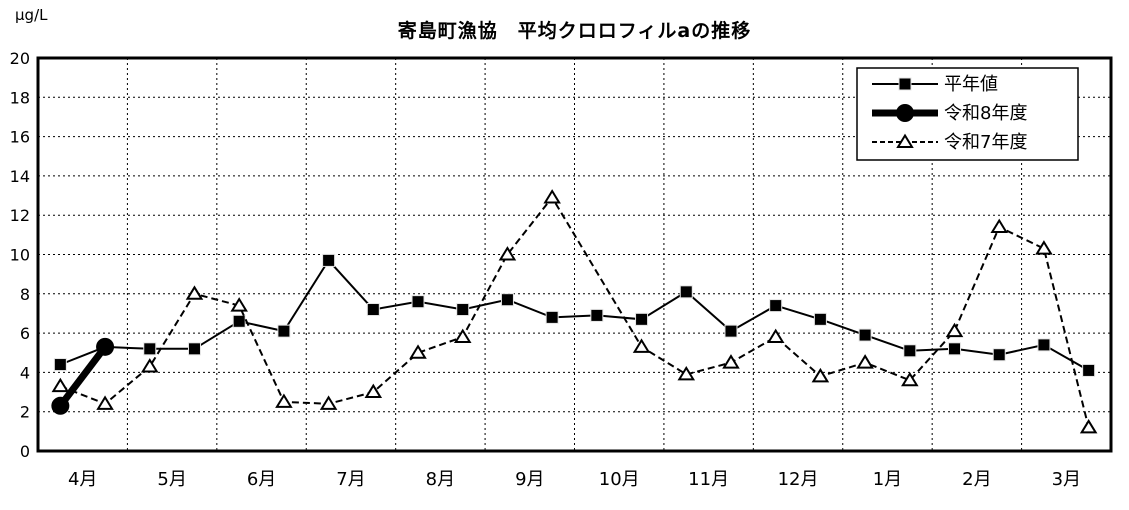 The width and height of the screenshot is (1129, 510). I want to click on y-tick-label: 4, so click(25, 372).